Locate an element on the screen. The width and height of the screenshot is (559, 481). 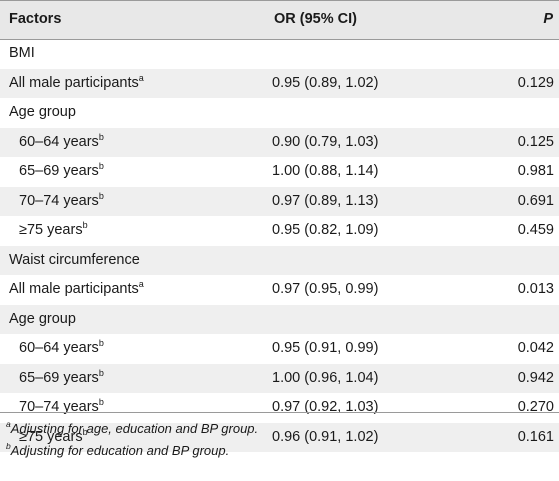
footnote-text: Adjusting for education and BP group. is located at coordinates (120, 450).